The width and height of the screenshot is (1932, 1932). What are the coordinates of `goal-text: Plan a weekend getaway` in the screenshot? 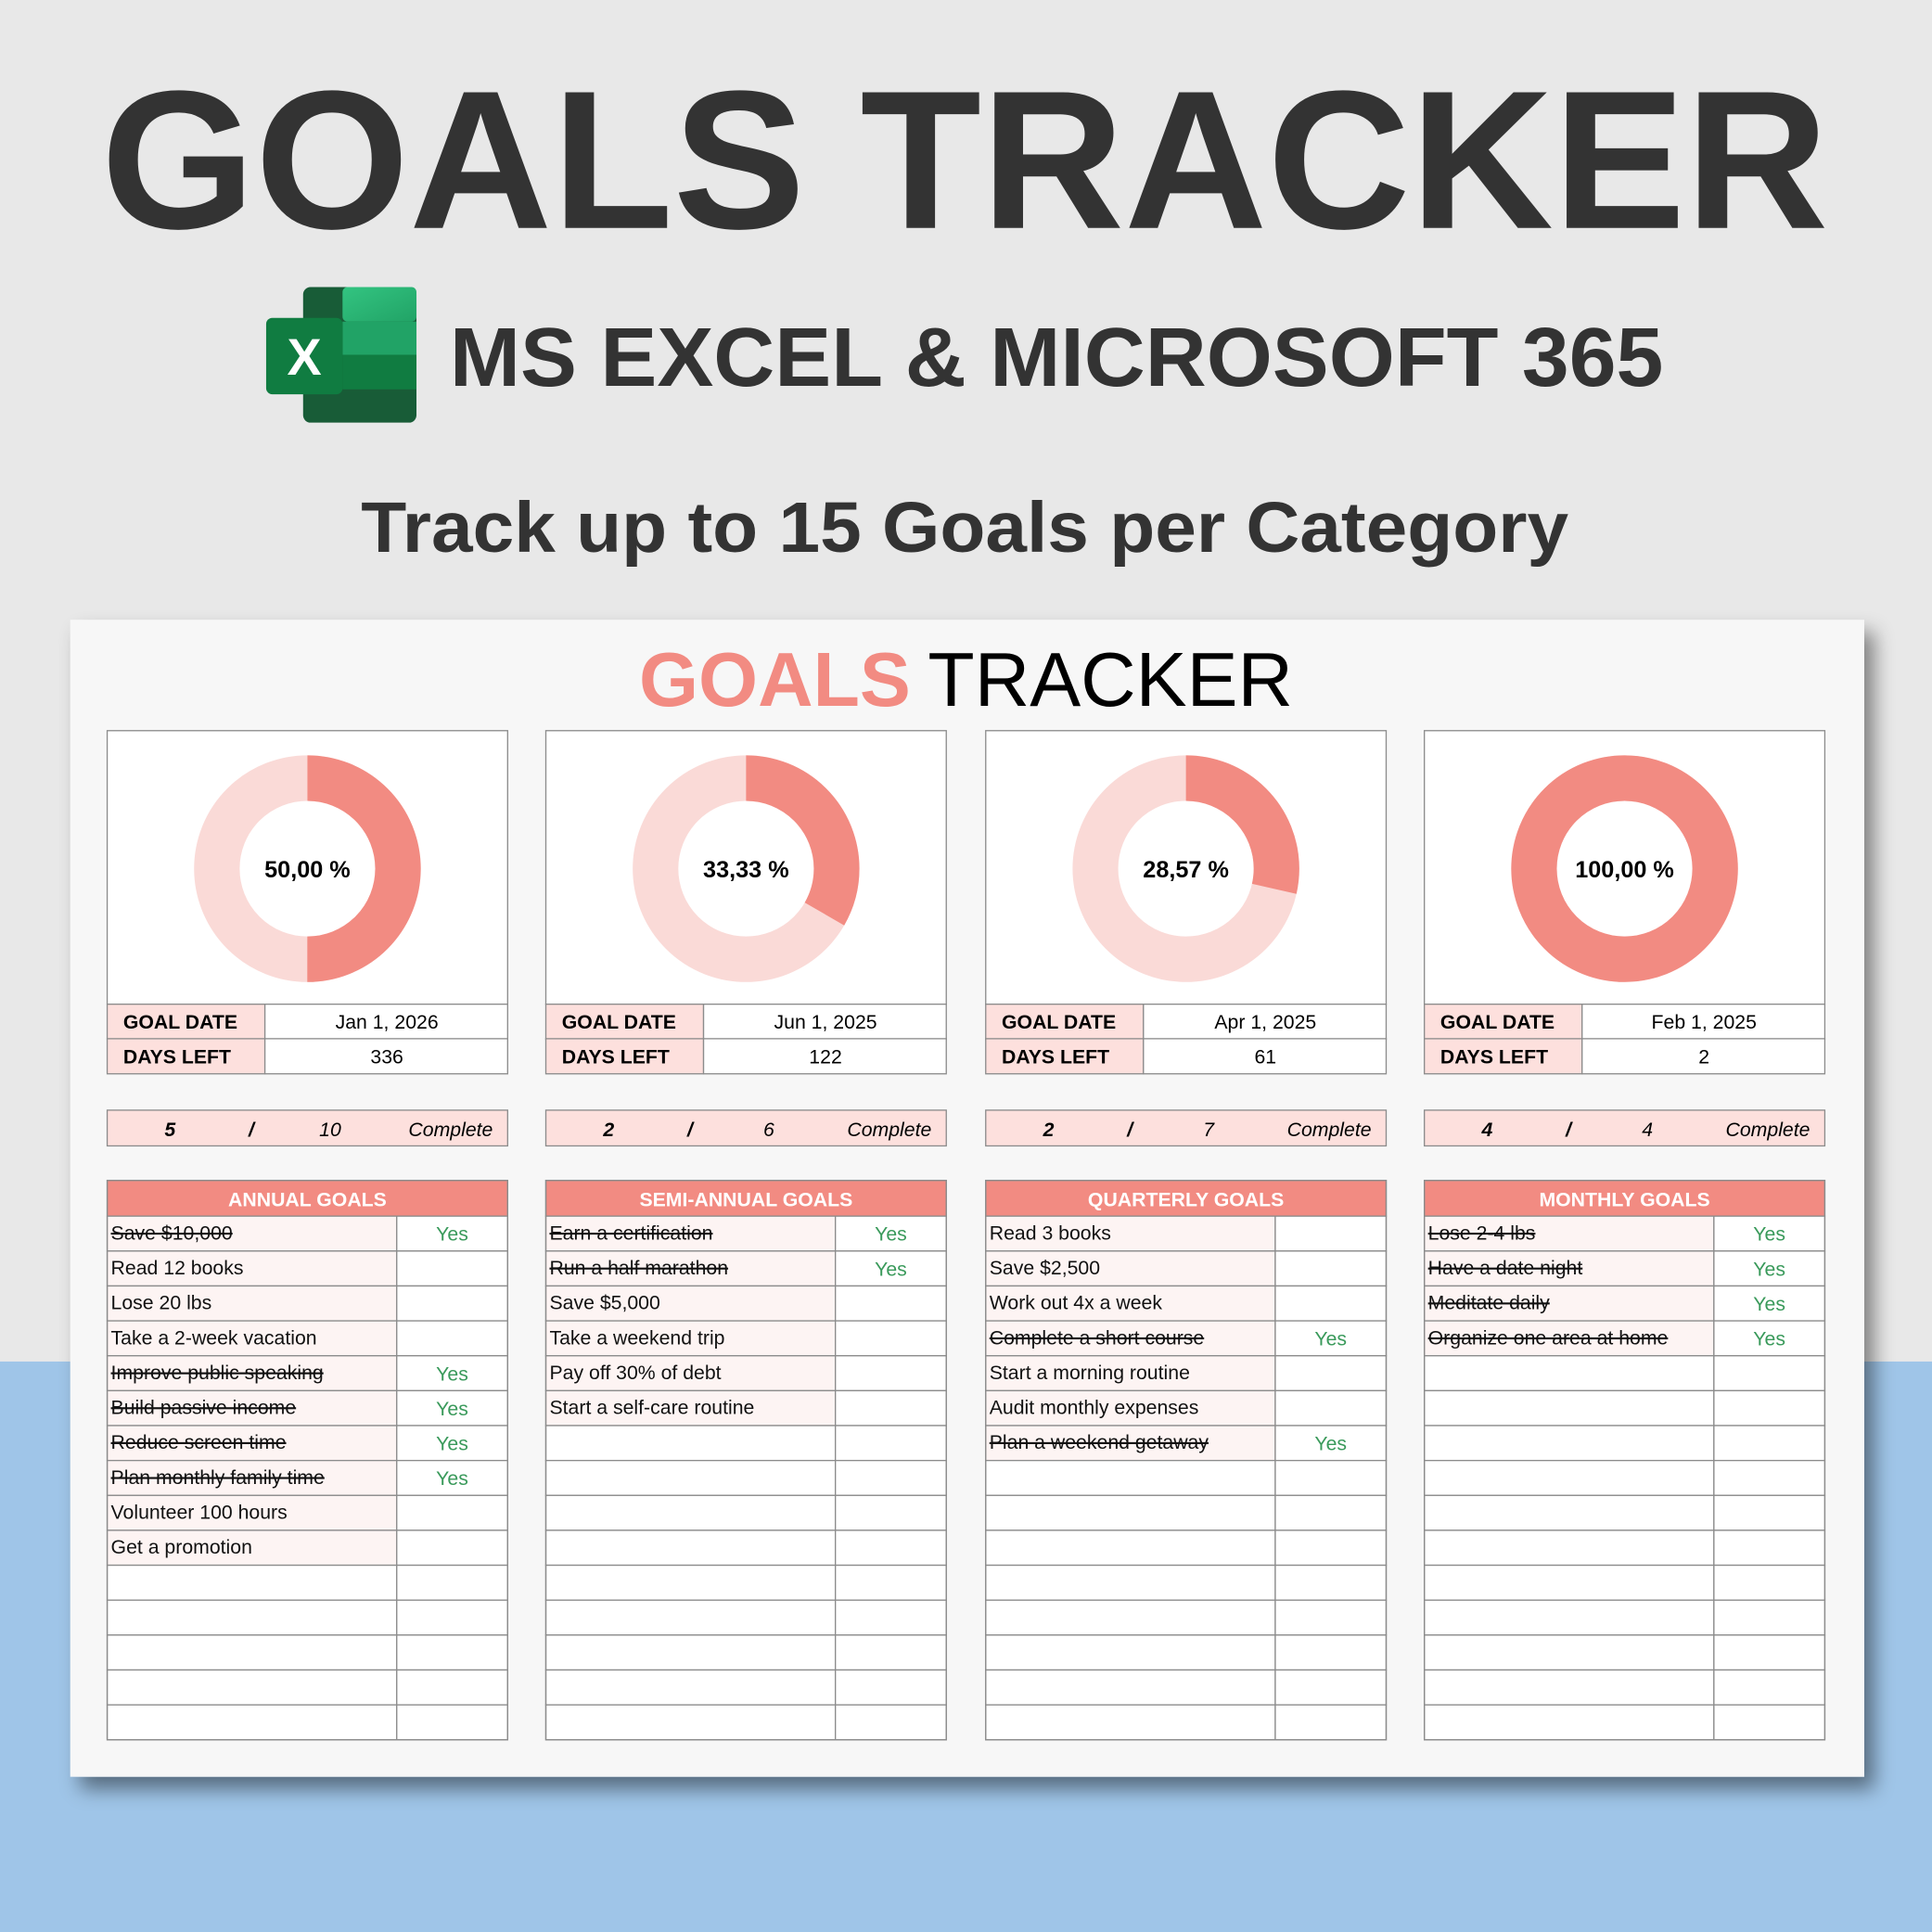 It's located at (1099, 1442).